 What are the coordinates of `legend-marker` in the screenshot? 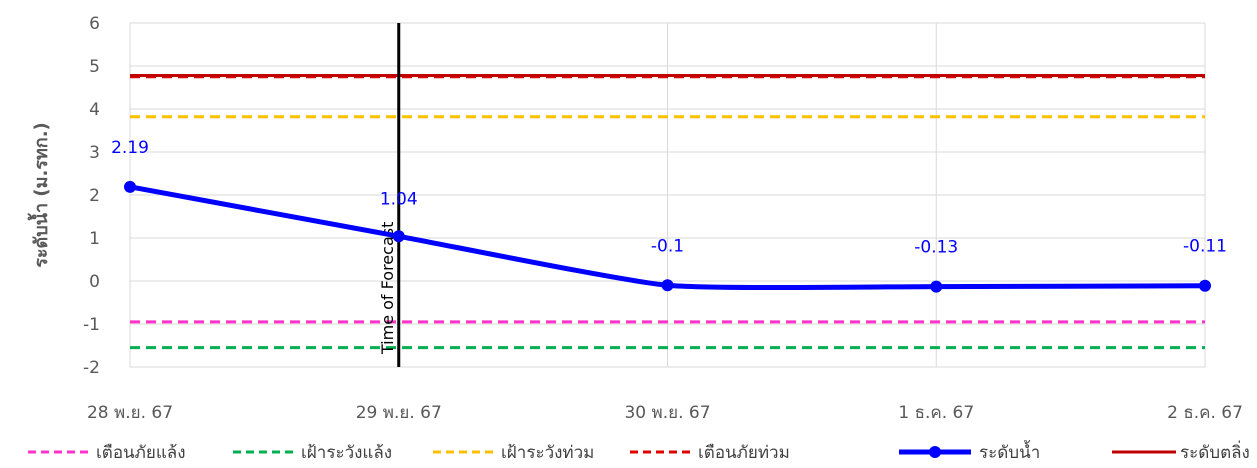 It's located at (935, 452).